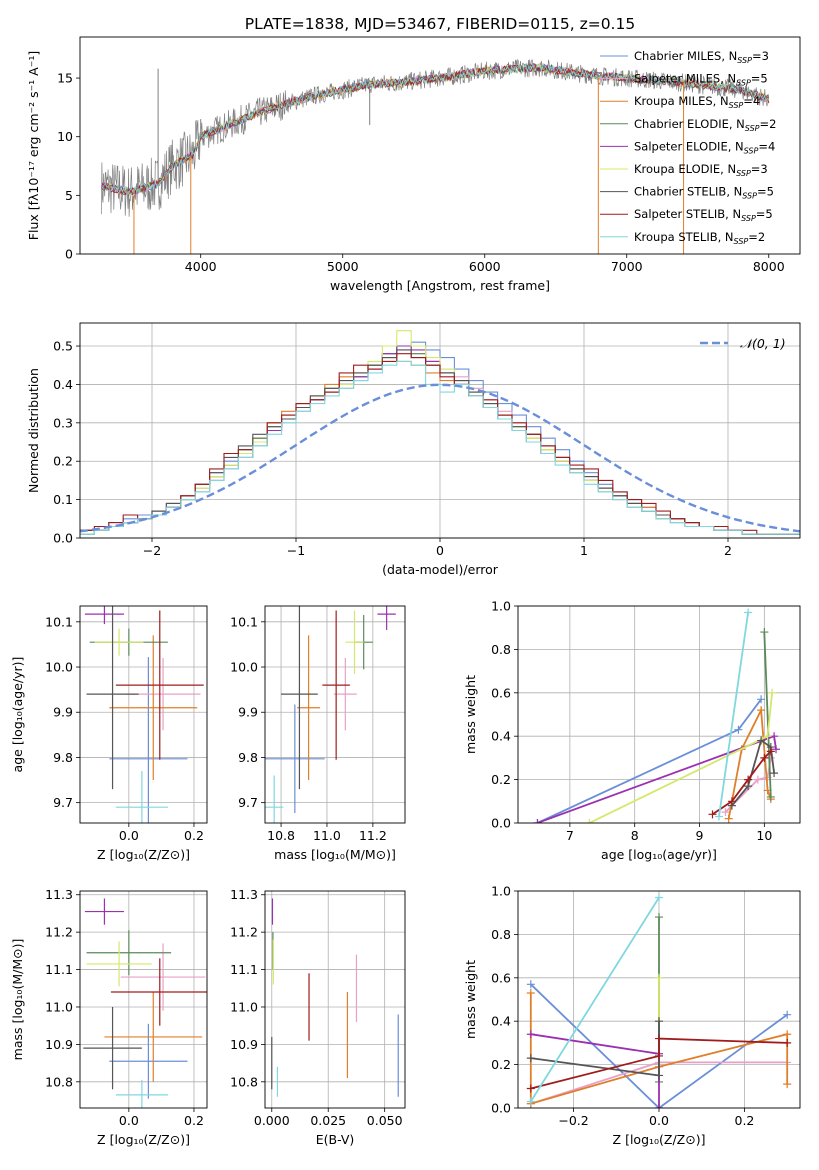 The image size is (819, 1170). What do you see at coordinates (700, 835) in the screenshot?
I see `x-tick-label: 9` at bounding box center [700, 835].